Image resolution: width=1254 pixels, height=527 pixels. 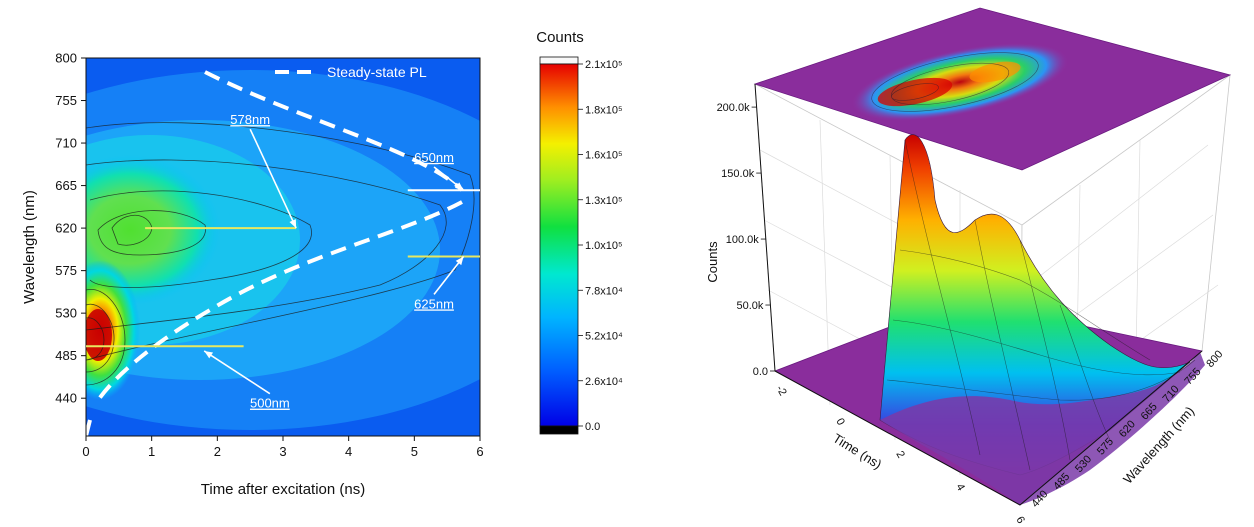 What do you see at coordinates (604, 201) in the screenshot?
I see `colorbar-label: 1.3x10⁵` at bounding box center [604, 201].